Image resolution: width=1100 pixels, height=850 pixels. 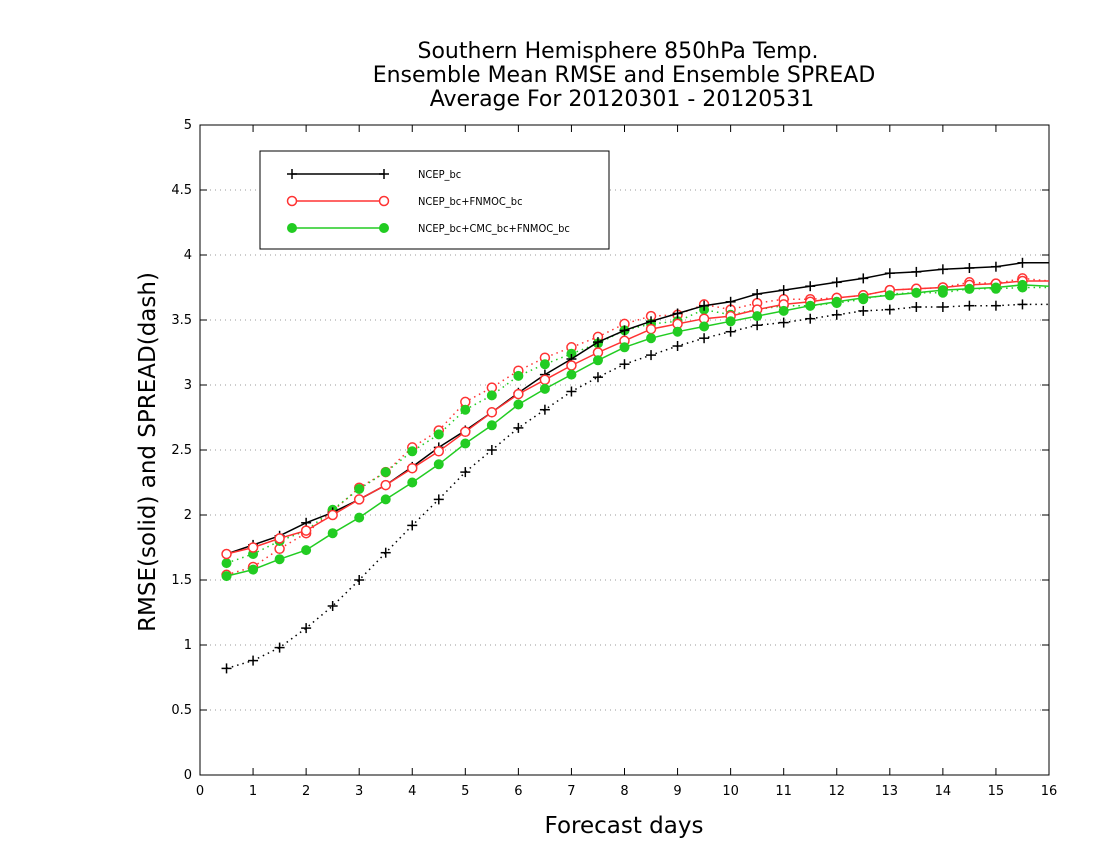 I want to click on chart-title-line-2: Ensemble Mean RMSE and Ensemble SPREAD, so click(x=624, y=75).